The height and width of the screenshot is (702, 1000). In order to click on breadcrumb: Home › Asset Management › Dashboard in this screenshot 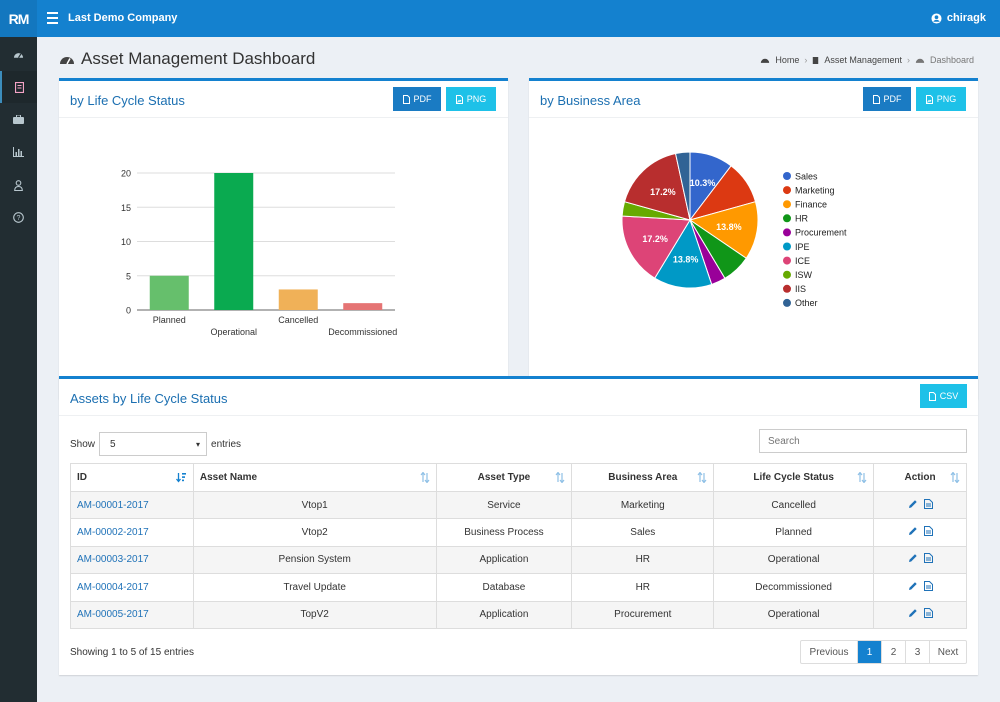, I will do `click(867, 60)`.